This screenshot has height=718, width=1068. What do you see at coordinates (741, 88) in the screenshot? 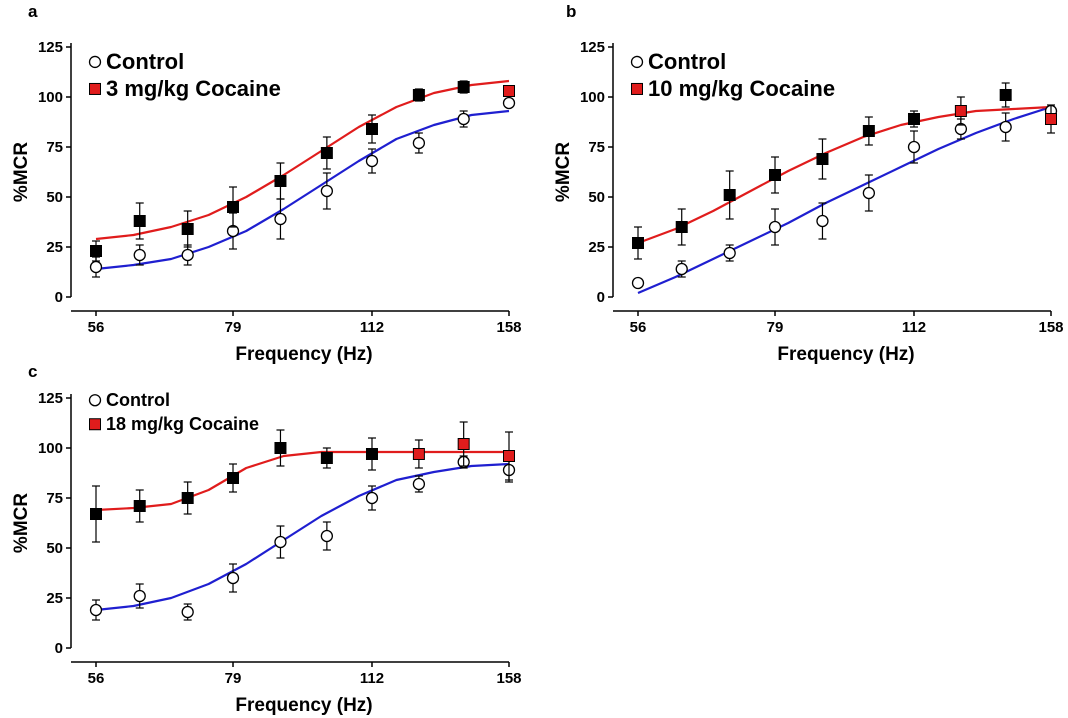
I see `legend-label-cocaine: 10 mg/kg Cocaine` at bounding box center [741, 88].